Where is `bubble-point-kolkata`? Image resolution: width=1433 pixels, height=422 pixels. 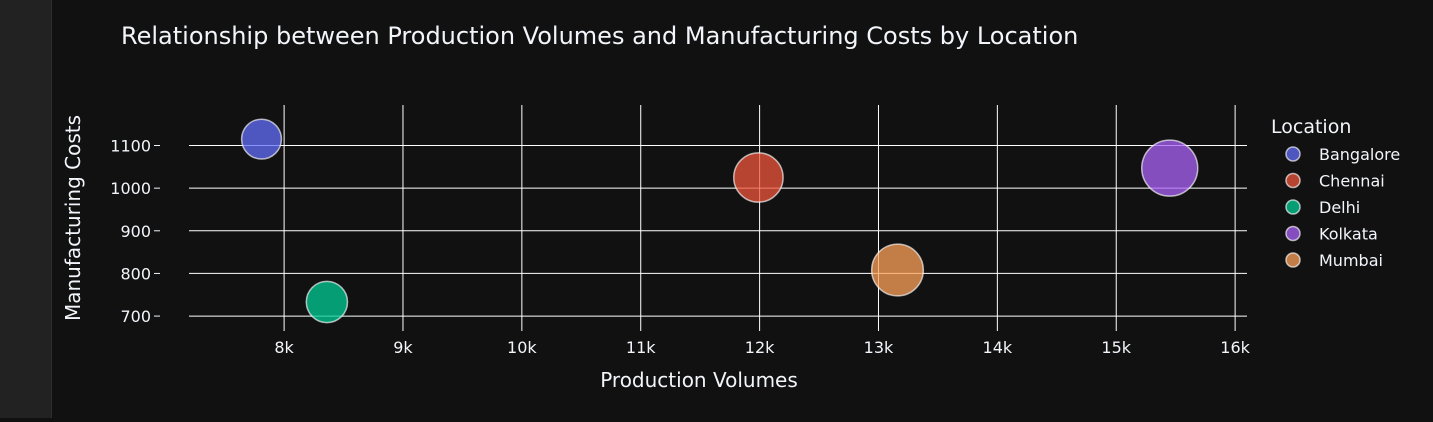
bubble-point-kolkata is located at coordinates (1169, 168).